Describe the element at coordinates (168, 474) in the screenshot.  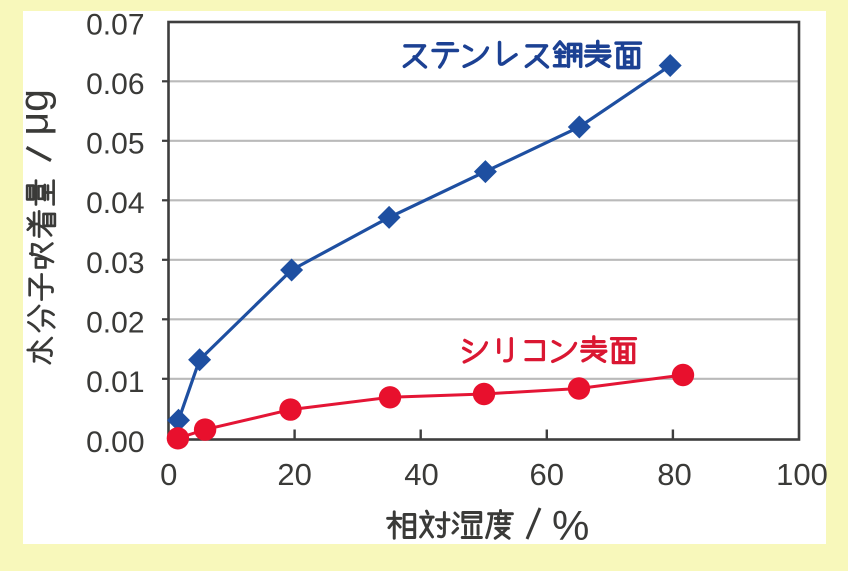
I see `svg-text: 0` at that location.